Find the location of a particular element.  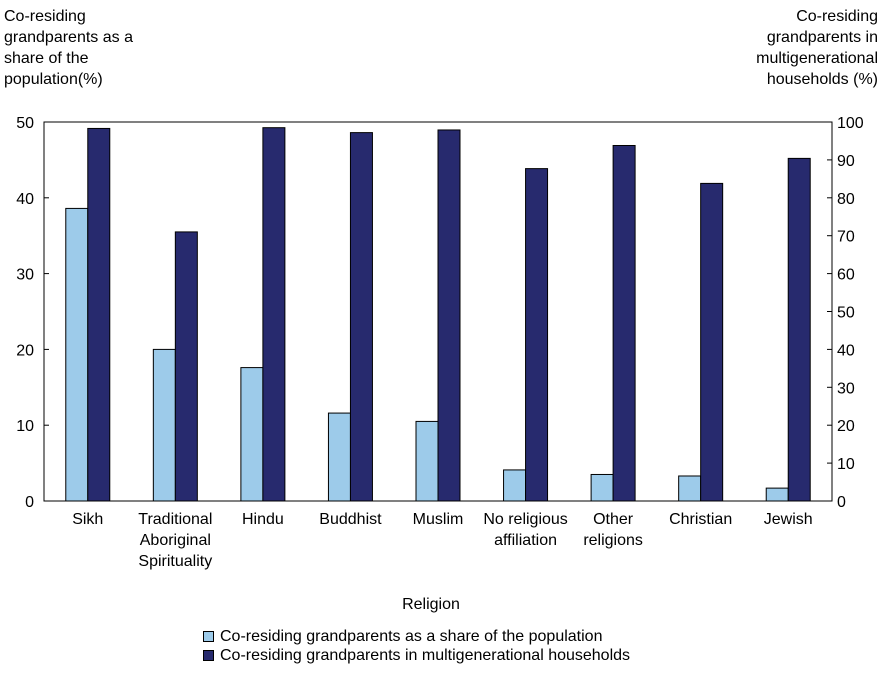

ylabel-left-line-1: grandparents as a is located at coordinates (68, 37).